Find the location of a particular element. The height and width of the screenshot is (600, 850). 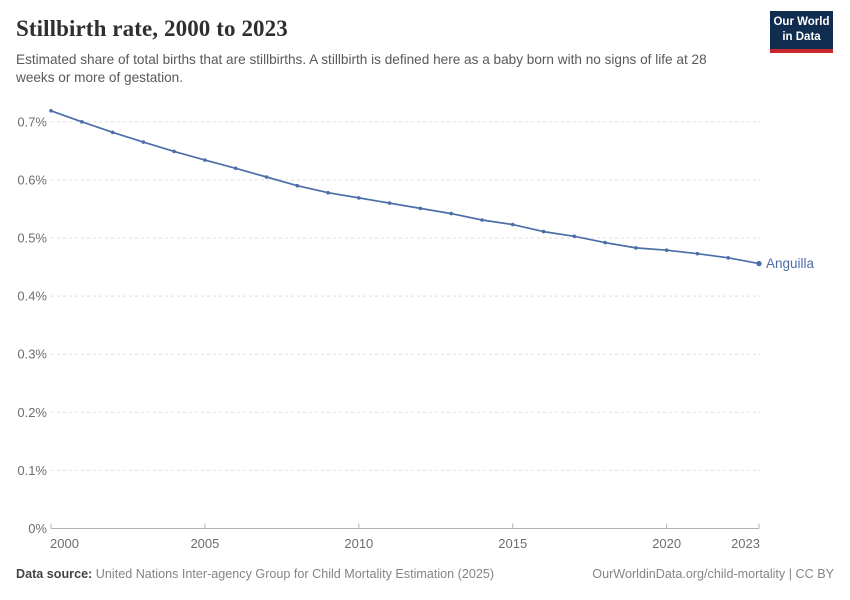

y-tick-label: 0.6% is located at coordinates (32, 179).